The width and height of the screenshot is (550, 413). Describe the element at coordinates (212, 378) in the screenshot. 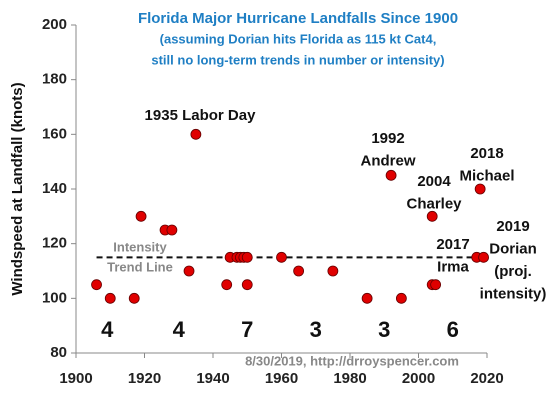

I see `x-tick-label: 1940` at that location.